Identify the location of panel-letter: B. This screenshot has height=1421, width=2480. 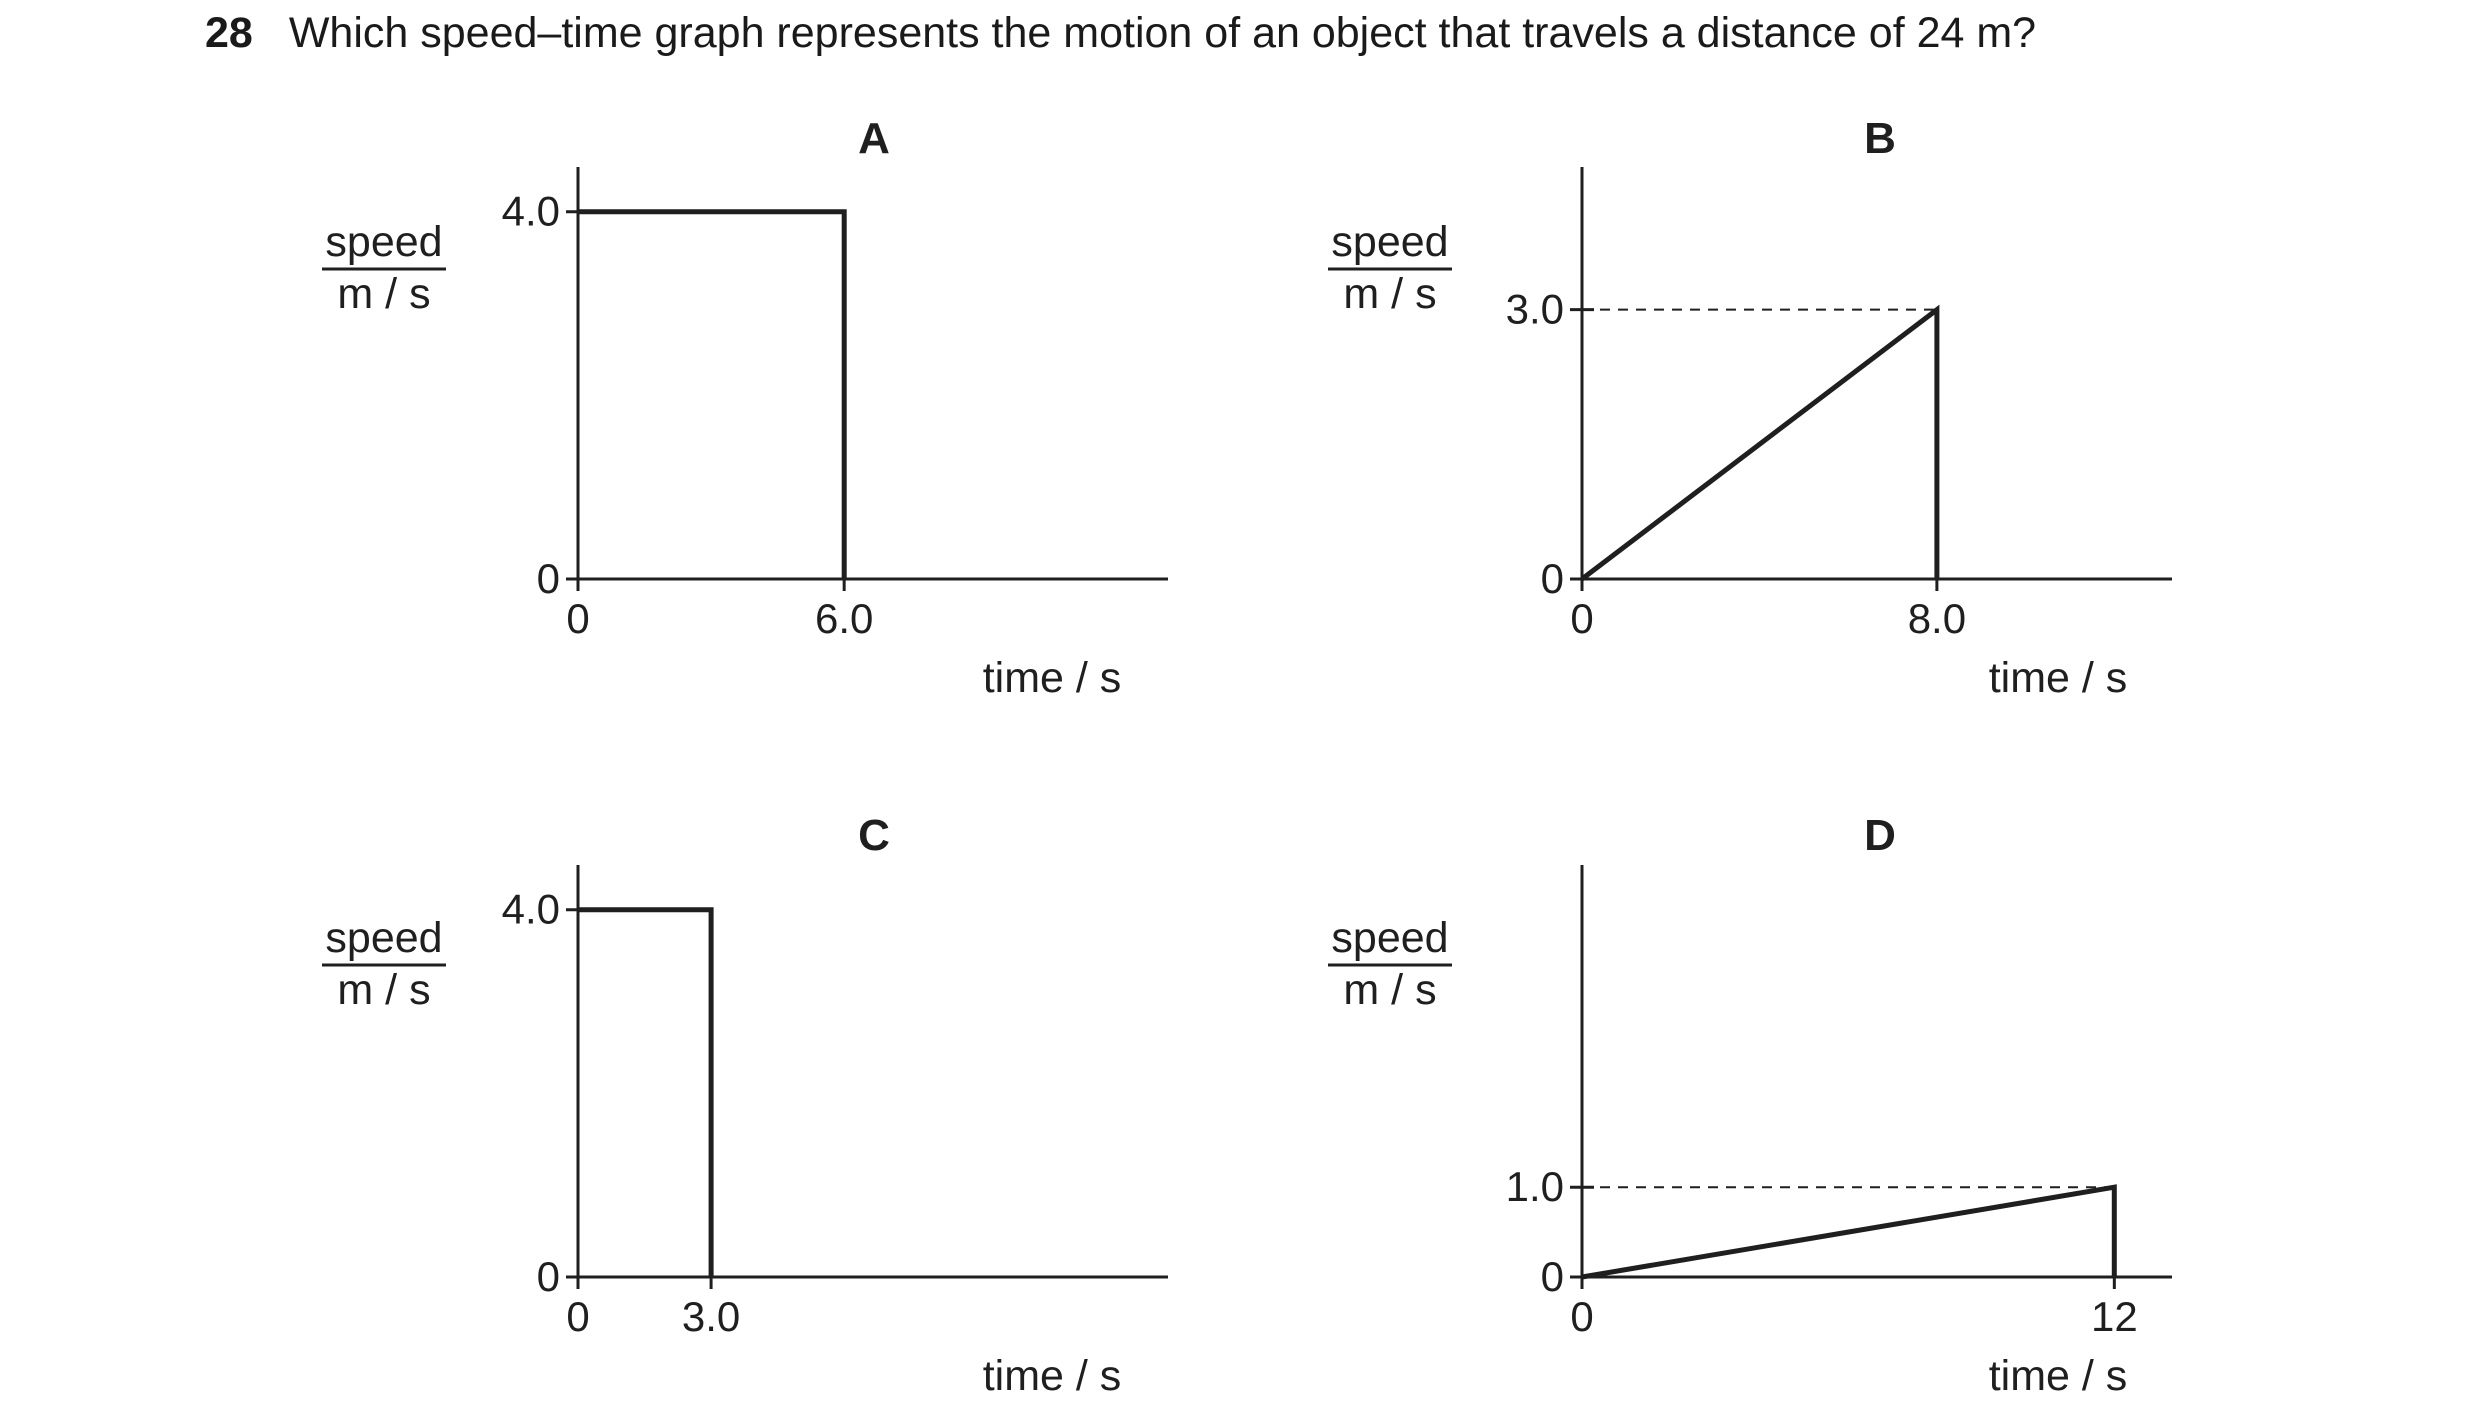
(1880, 138).